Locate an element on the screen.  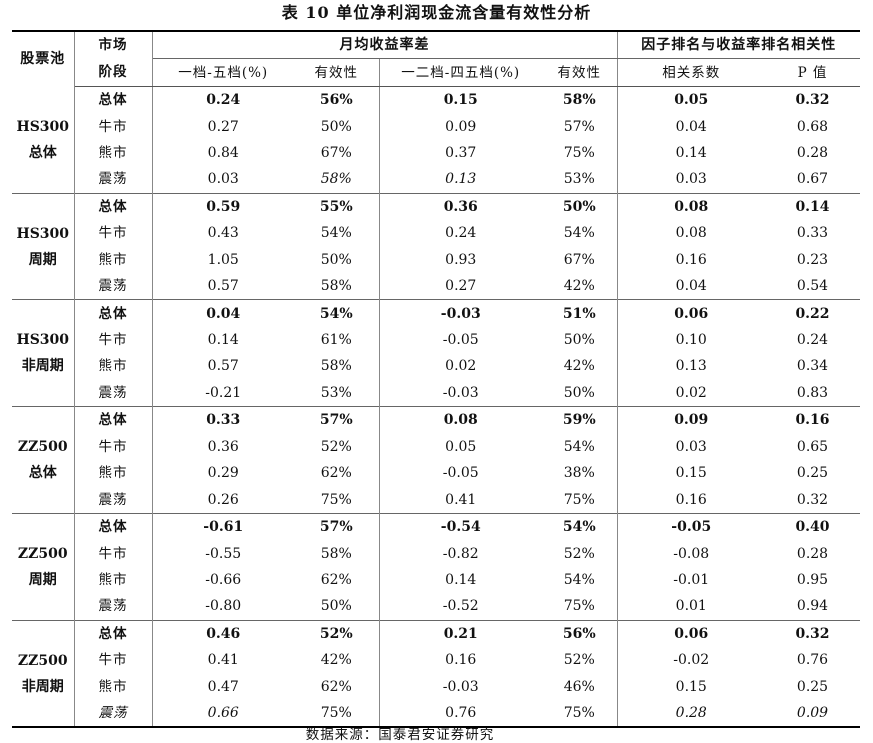
header-spread1245: 一二档-四五档(%) is located at coordinates (460, 72).